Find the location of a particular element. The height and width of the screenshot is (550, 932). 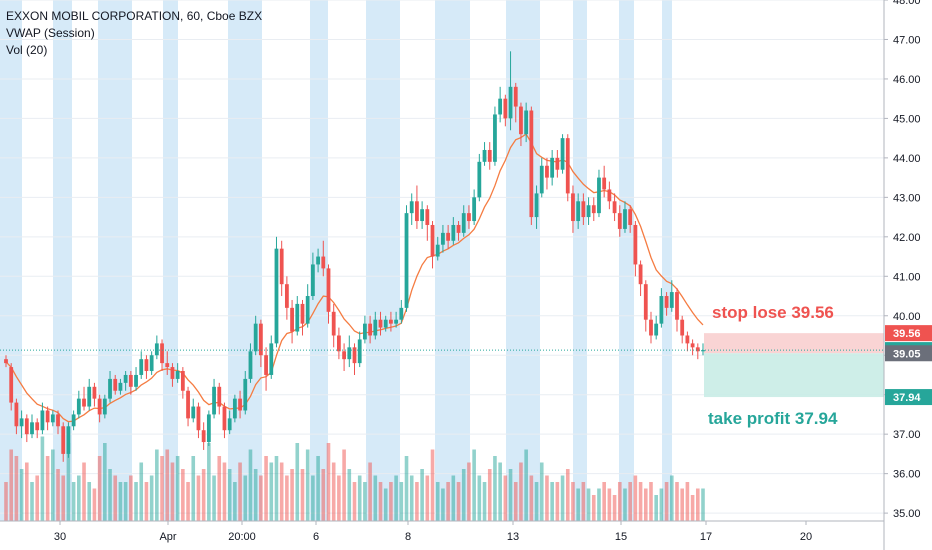

volume-bars is located at coordinates (354, 478).